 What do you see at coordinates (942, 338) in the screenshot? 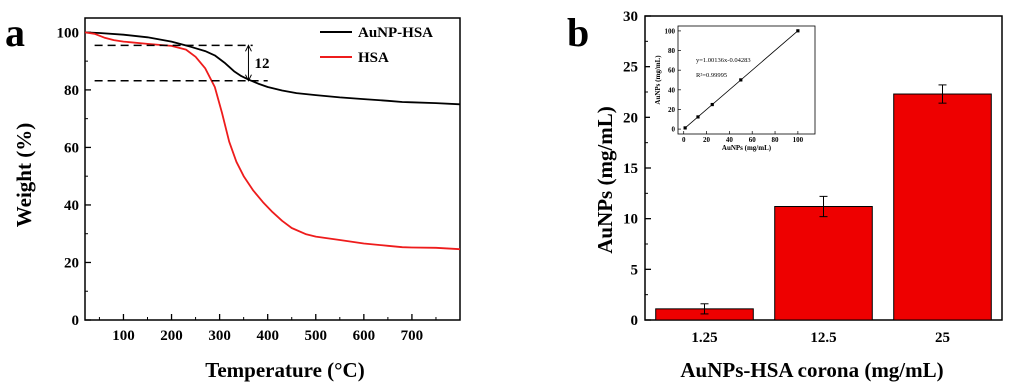
I see `x-tick-label: 25` at bounding box center [942, 338].